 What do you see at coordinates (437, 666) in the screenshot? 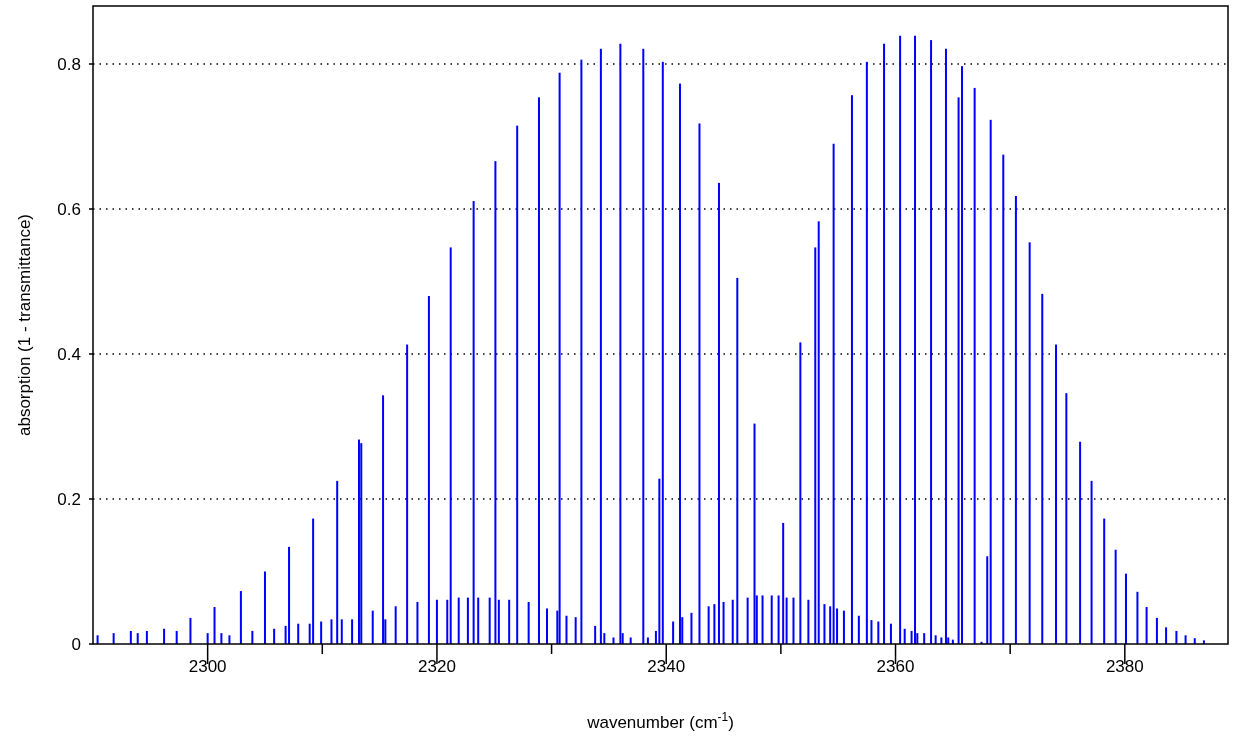
I see `x-tick-label: 2320` at bounding box center [437, 666].